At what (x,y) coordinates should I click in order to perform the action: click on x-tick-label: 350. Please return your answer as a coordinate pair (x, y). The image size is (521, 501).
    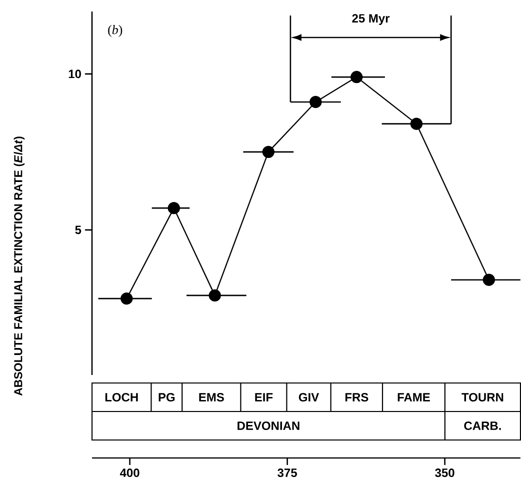
    Looking at the image, I should click on (444, 473).